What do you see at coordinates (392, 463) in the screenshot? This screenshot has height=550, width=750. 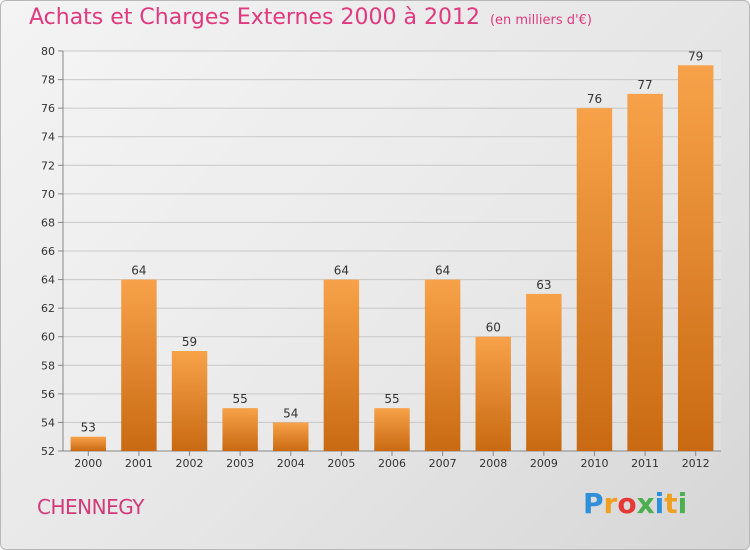 I see `x-tick-label: 2006` at bounding box center [392, 463].